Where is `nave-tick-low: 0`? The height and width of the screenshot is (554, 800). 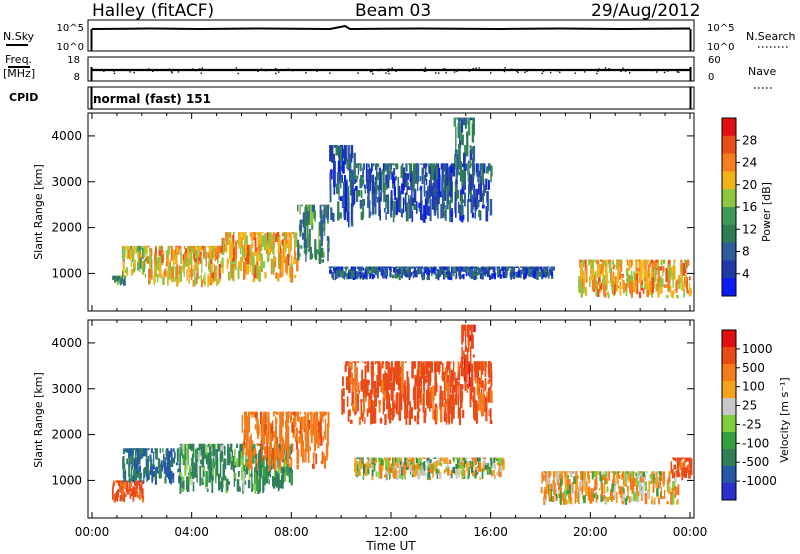 nave-tick-low: 0 is located at coordinates (711, 77).